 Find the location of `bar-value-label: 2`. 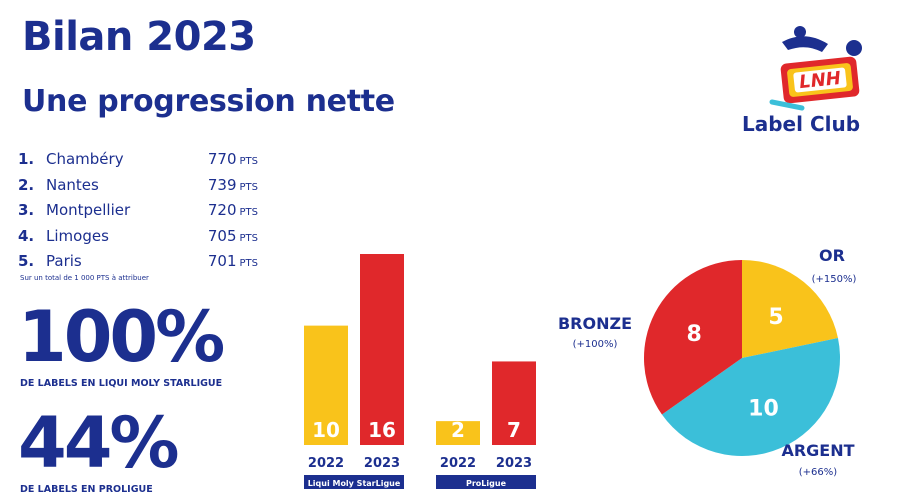

bar-value-label: 2 is located at coordinates (458, 430).